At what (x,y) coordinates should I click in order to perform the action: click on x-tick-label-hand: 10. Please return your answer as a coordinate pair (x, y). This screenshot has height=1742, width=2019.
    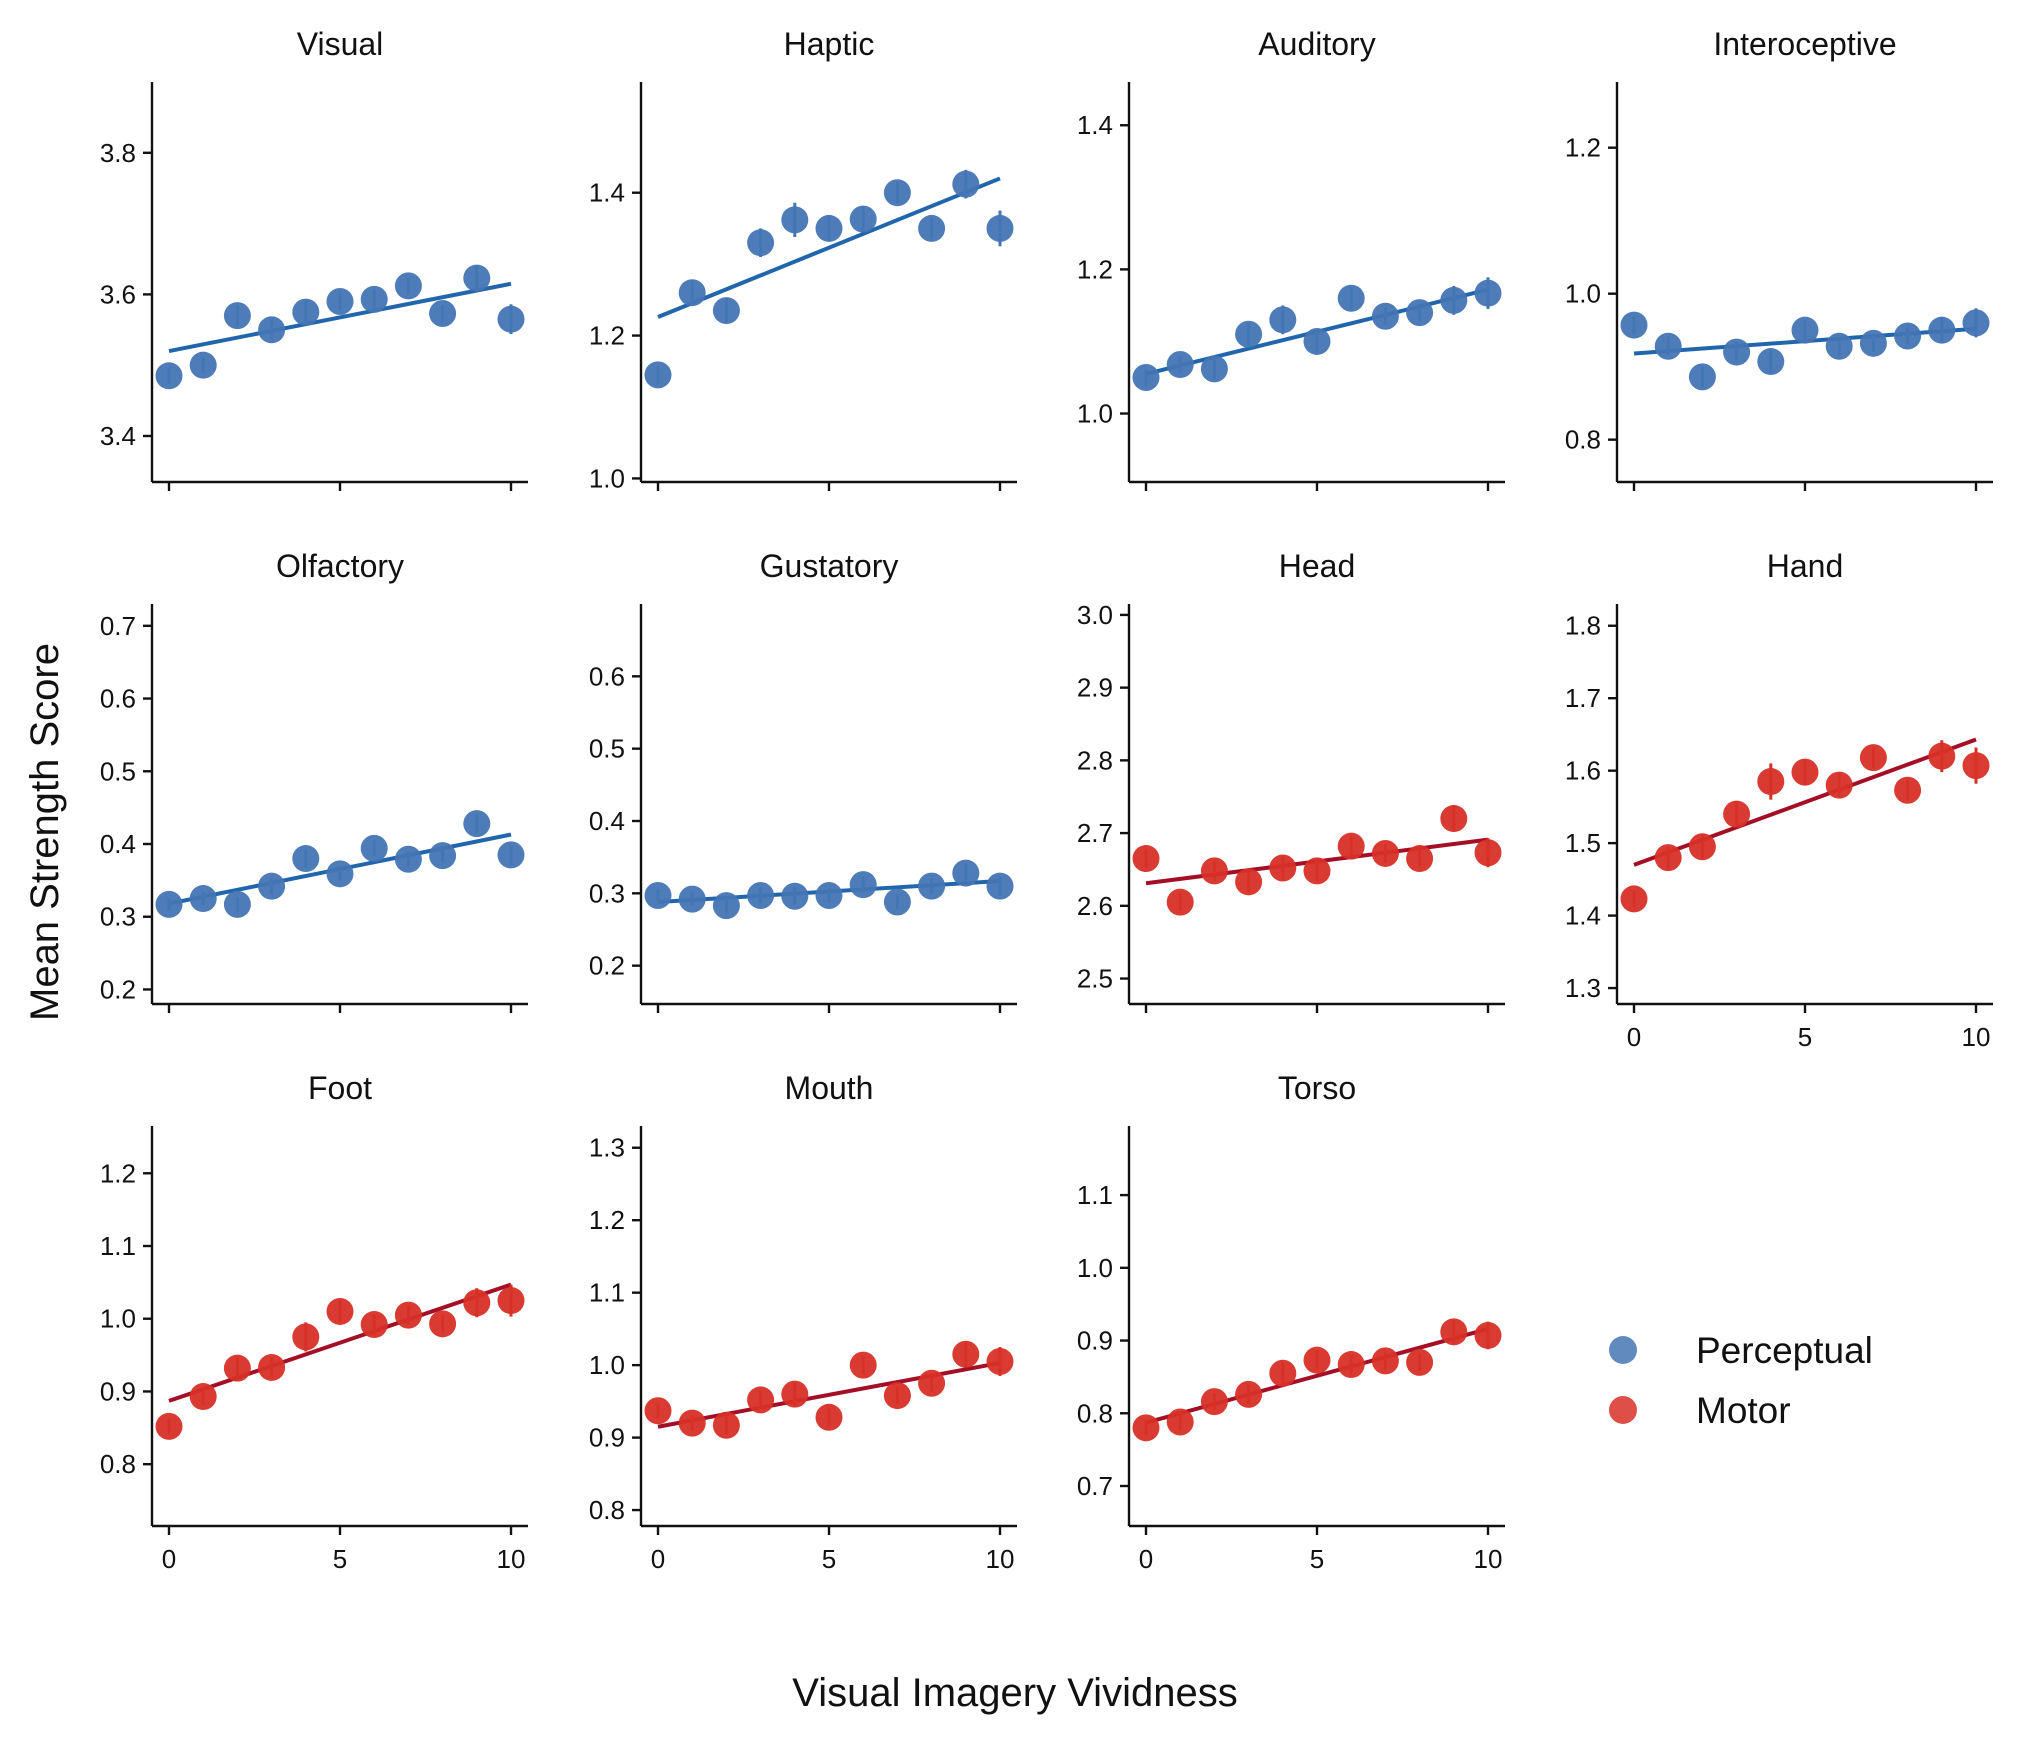
    Looking at the image, I should click on (1976, 1037).